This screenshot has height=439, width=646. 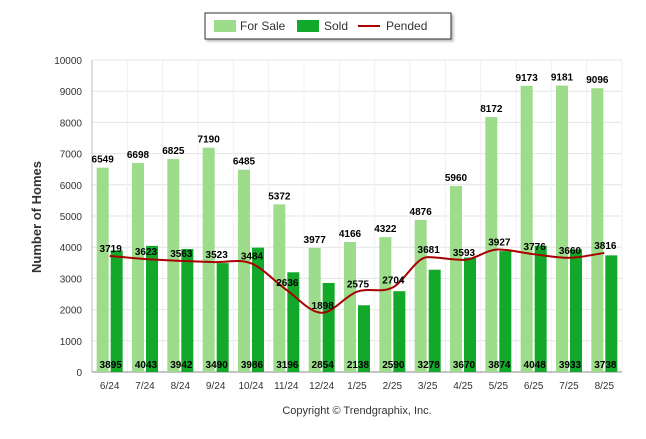 What do you see at coordinates (535, 247) in the screenshot?
I see `label-pended-6/25: 3776` at bounding box center [535, 247].